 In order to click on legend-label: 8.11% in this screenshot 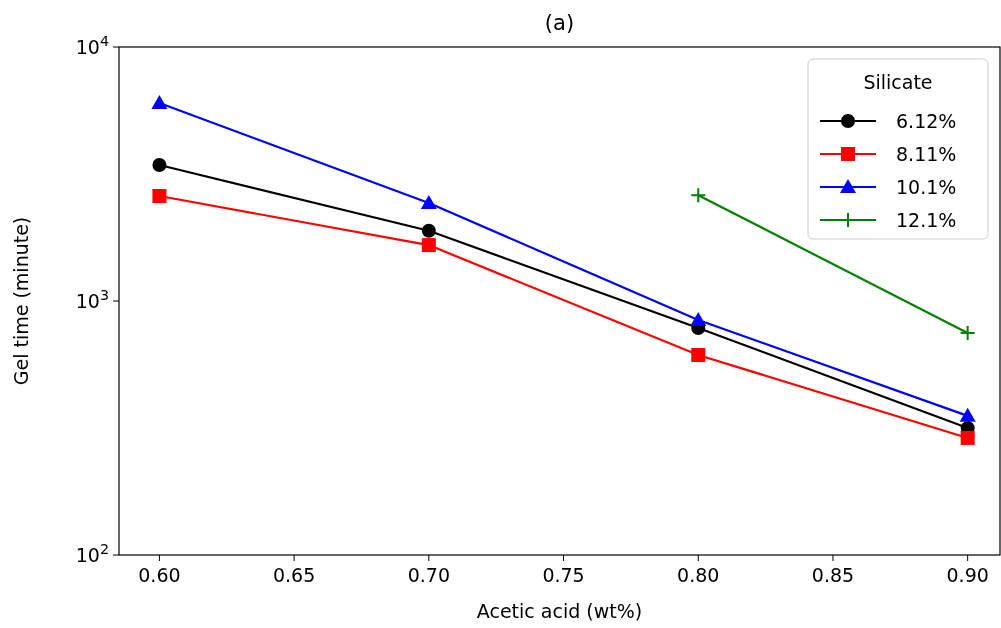, I will do `click(926, 154)`.